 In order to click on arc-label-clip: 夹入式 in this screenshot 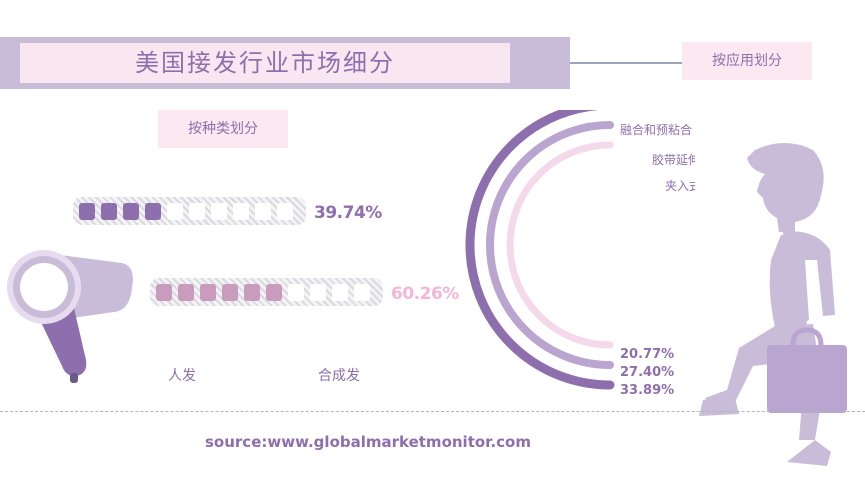, I will do `click(680, 186)`.